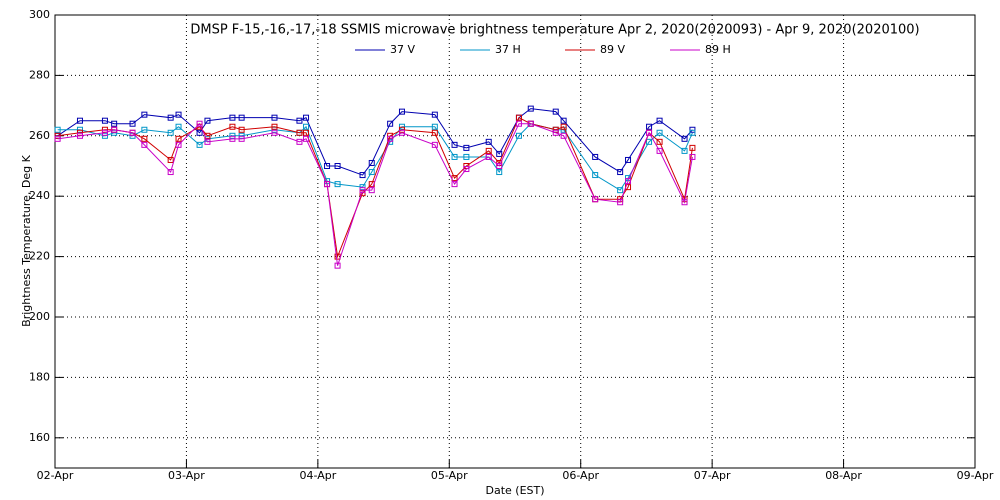 The height and width of the screenshot is (500, 1000). Describe the element at coordinates (39, 316) in the screenshot. I see `y-tick-label: 200` at that location.